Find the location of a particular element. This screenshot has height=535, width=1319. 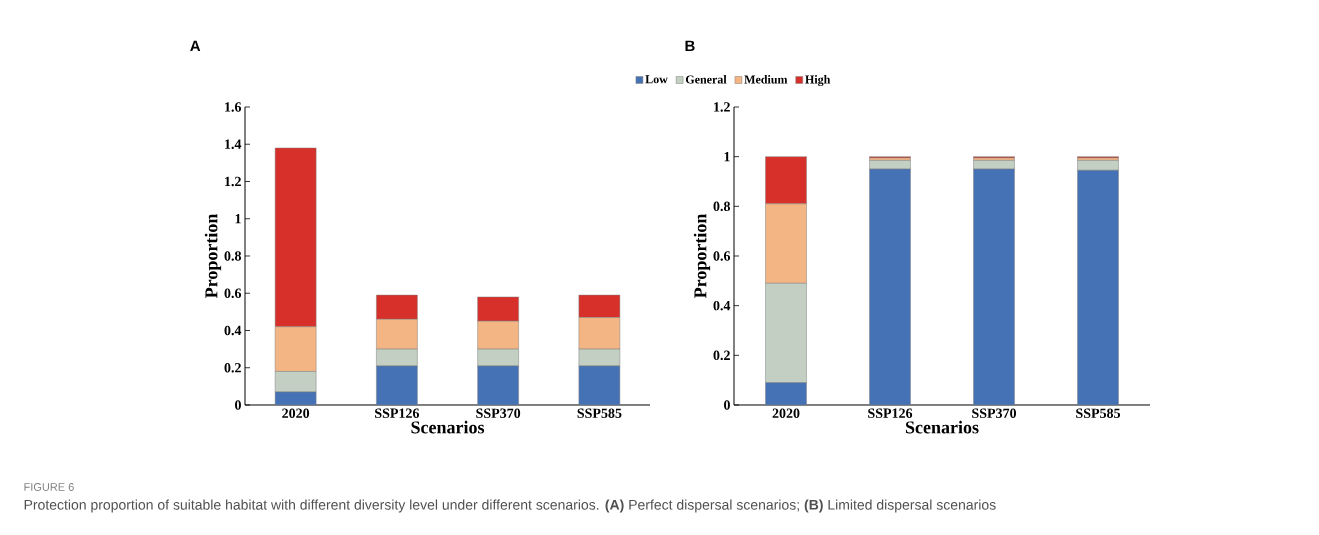

legend-label: High is located at coordinates (818, 81).